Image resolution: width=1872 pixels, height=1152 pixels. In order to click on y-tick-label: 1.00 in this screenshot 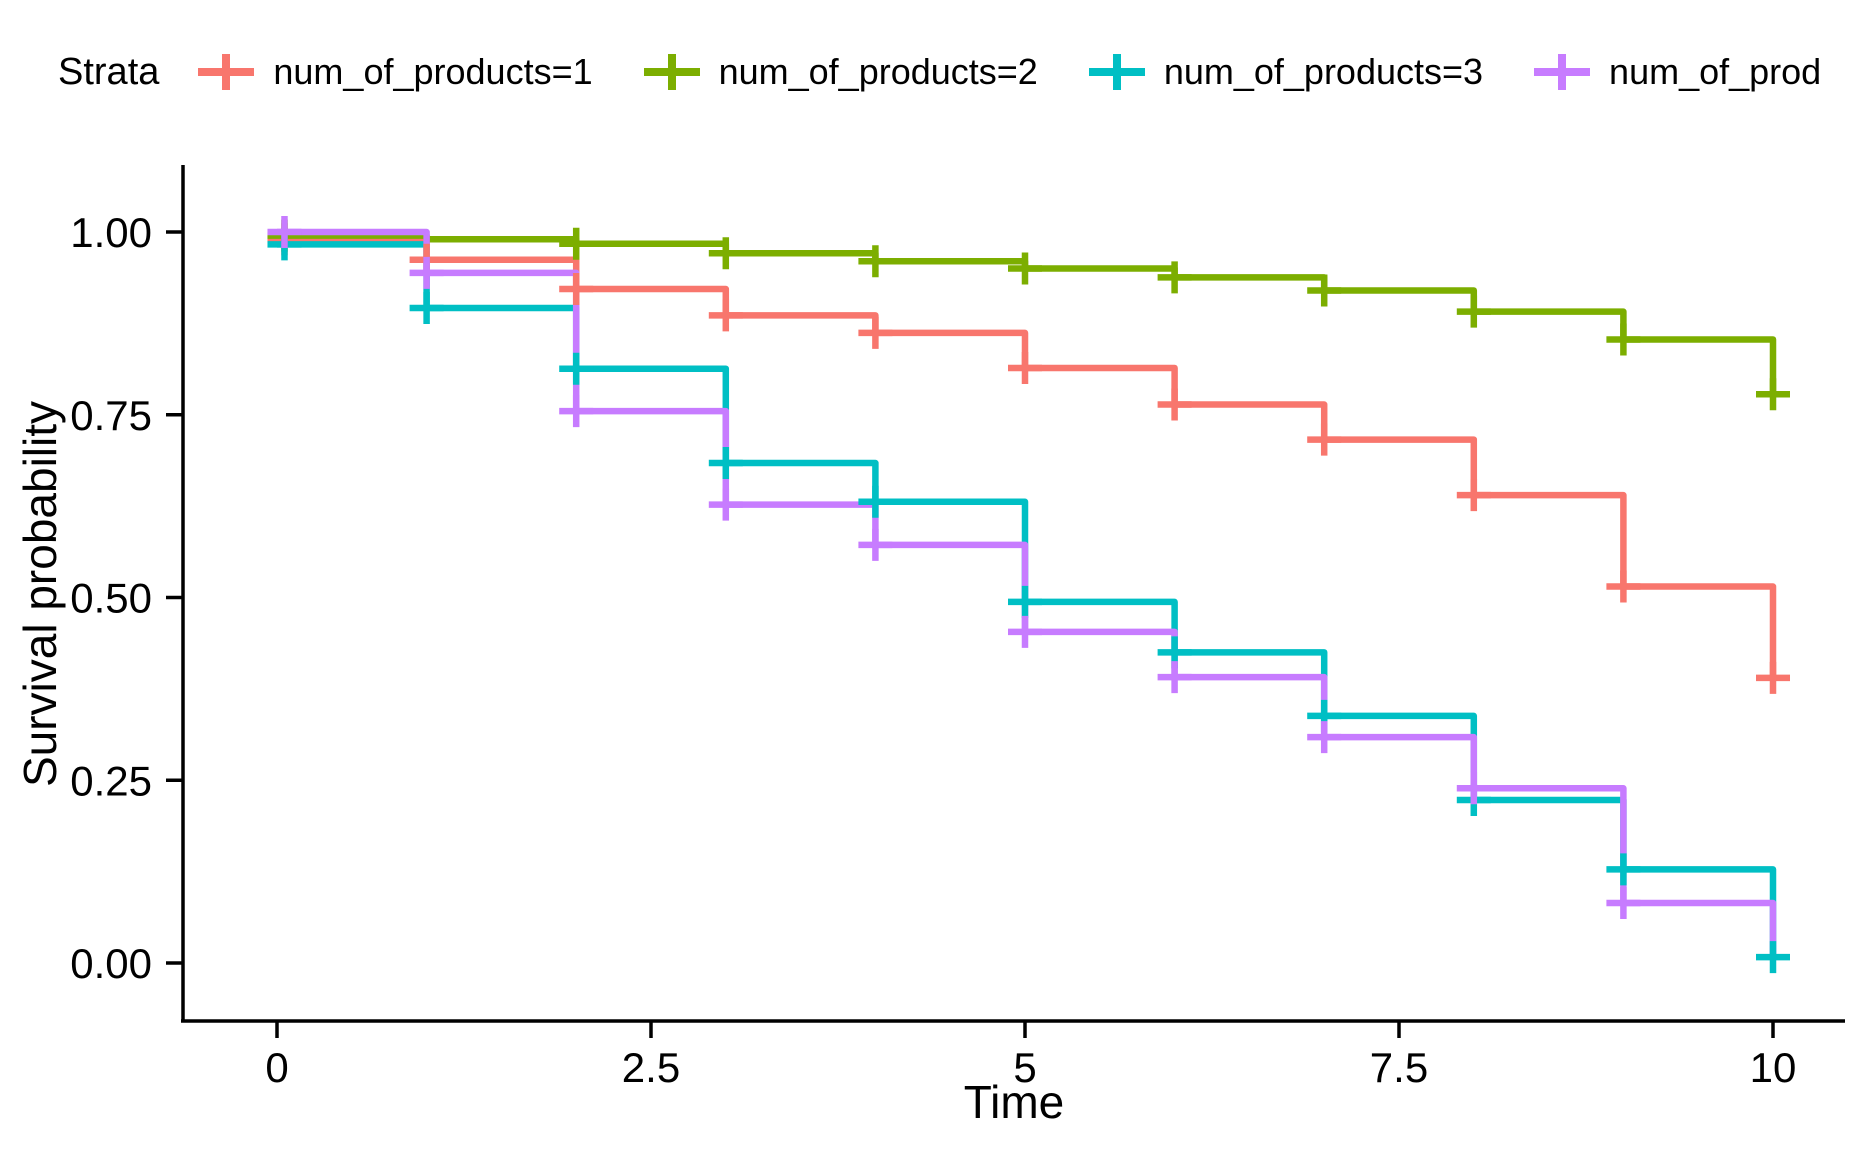, I will do `click(111, 232)`.